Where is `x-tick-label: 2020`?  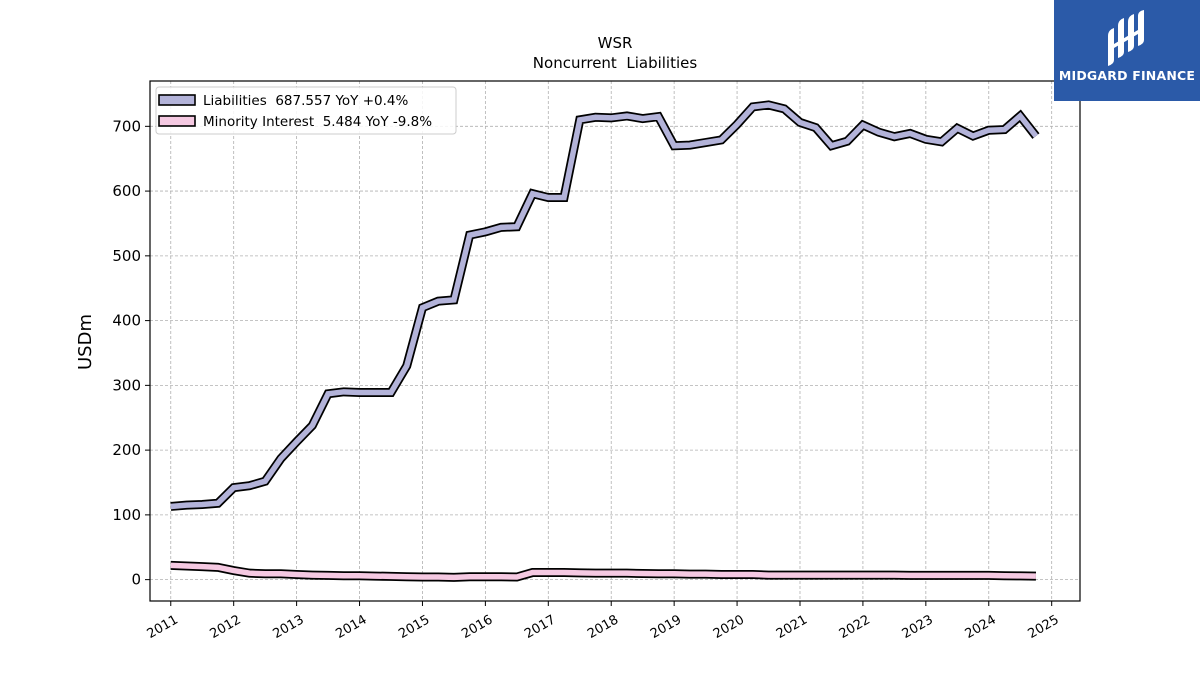
x-tick-label: 2020 is located at coordinates (729, 627).